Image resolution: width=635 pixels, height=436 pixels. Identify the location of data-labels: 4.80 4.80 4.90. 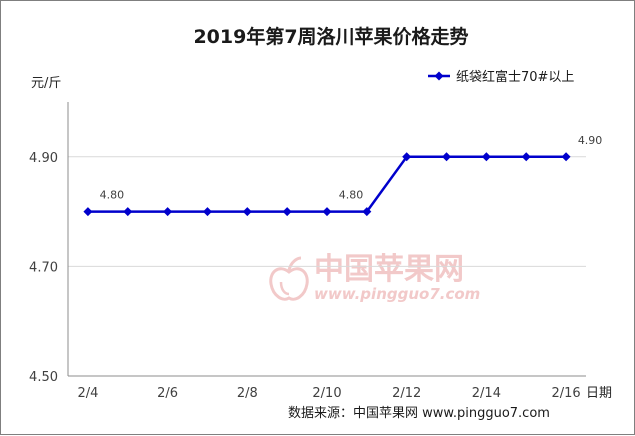
(351, 168).